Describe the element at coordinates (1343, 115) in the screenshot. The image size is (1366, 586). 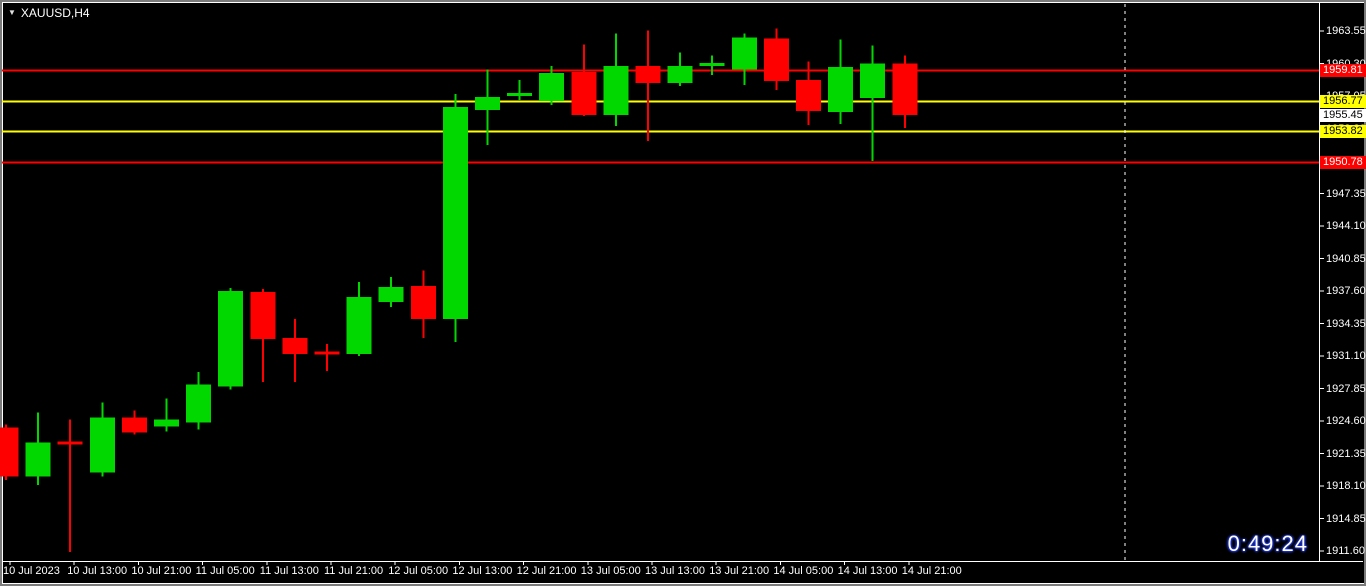
I see `current-price-label: 1955.45` at that location.